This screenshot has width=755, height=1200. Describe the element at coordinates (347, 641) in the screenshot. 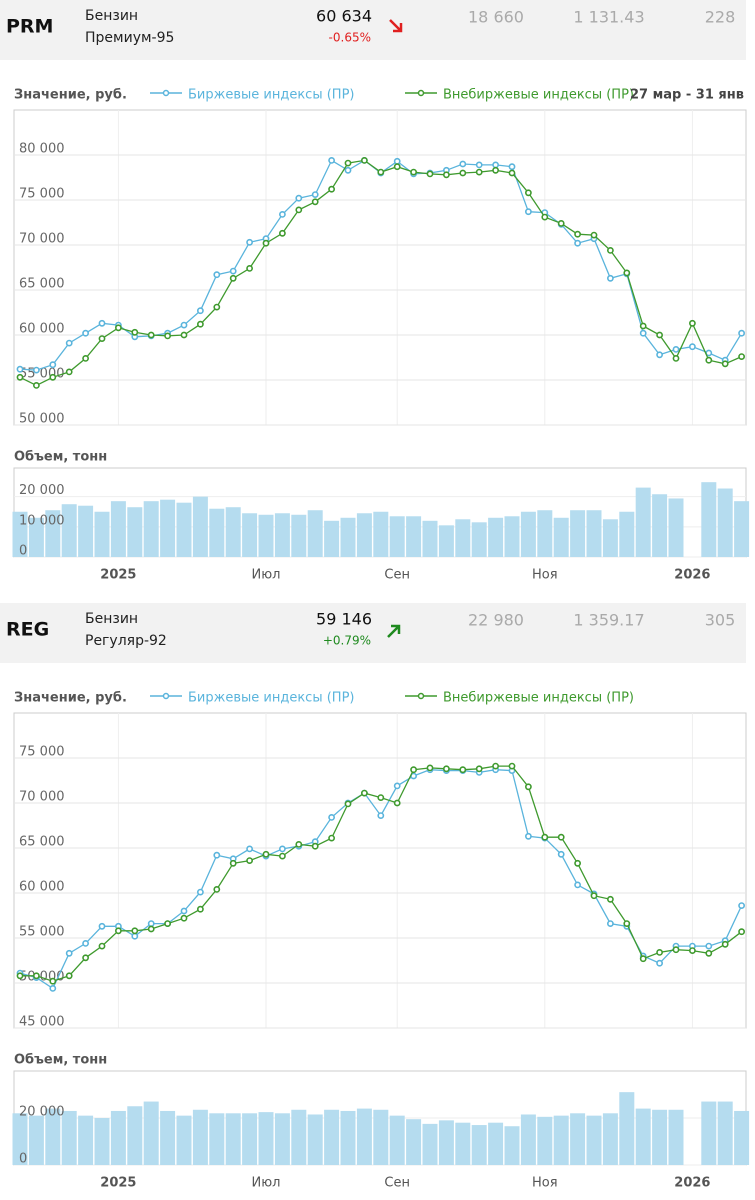

I see `price-change: +0.79%` at that location.